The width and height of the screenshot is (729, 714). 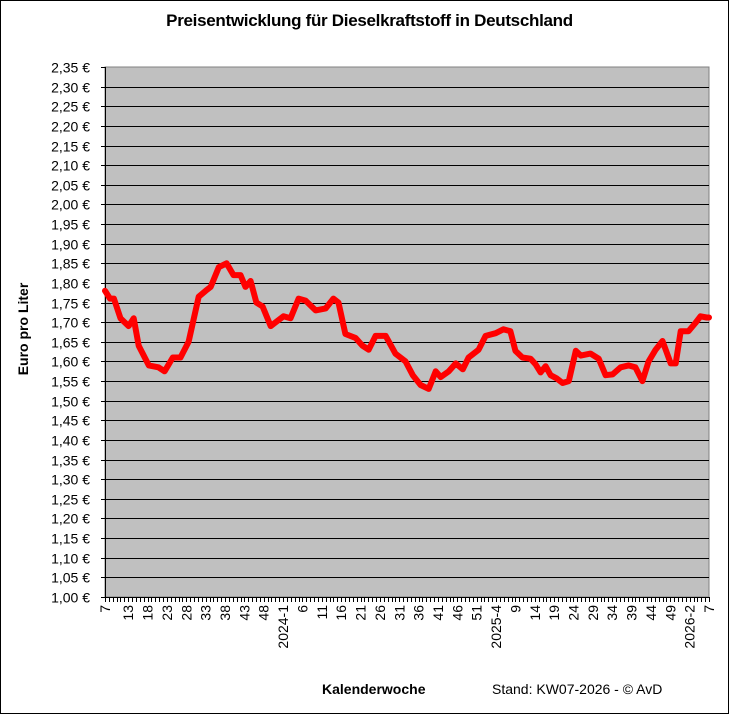 What do you see at coordinates (70, 166) in the screenshot?
I see `y-tick-label: 2,10 €` at bounding box center [70, 166].